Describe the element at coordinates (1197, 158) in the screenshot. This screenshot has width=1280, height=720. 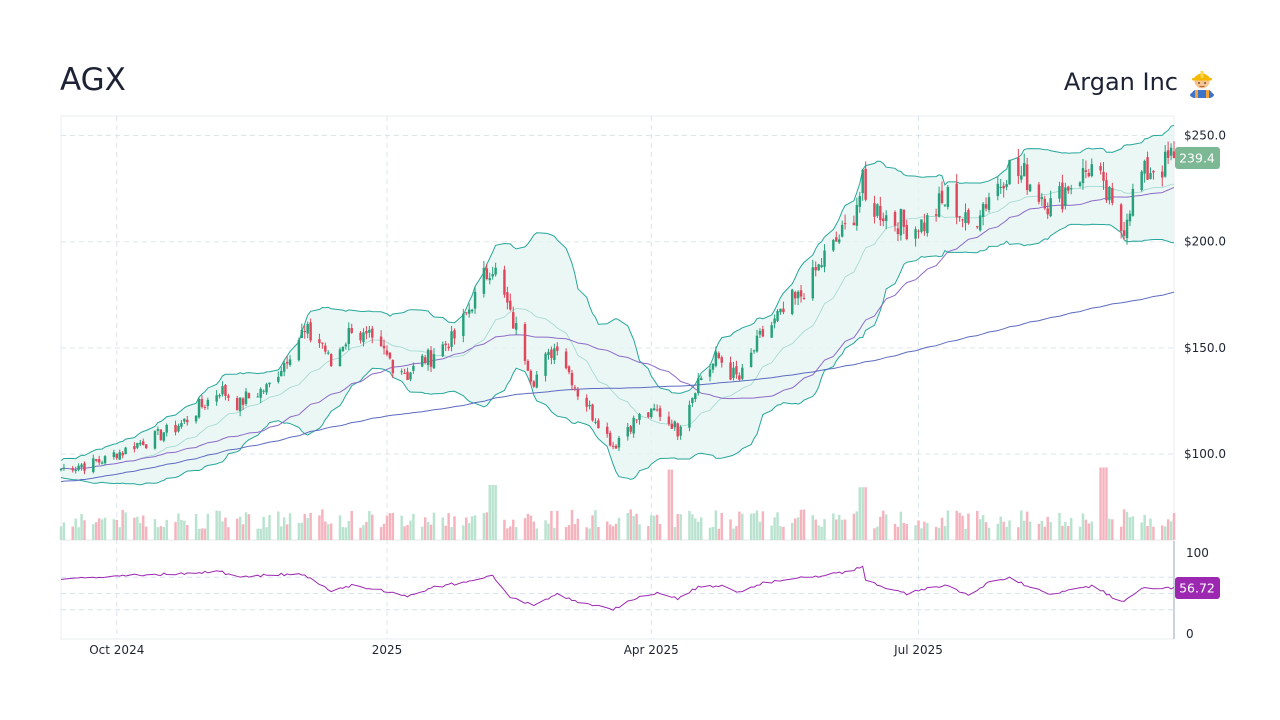
I see `last-price-badge-bg` at that location.